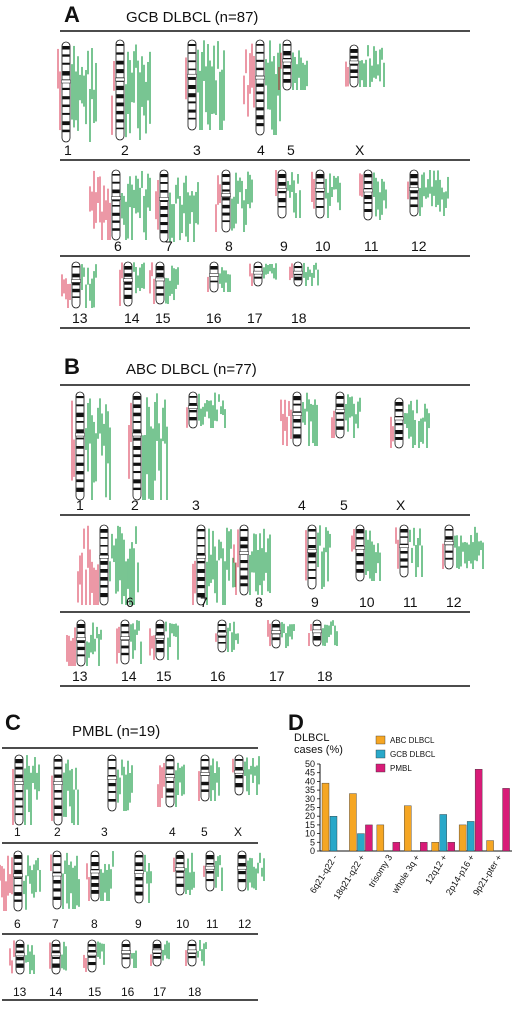 This screenshot has width=520, height=1012. I want to click on x-tick-label: 6q21-q22 -, so click(324, 874).